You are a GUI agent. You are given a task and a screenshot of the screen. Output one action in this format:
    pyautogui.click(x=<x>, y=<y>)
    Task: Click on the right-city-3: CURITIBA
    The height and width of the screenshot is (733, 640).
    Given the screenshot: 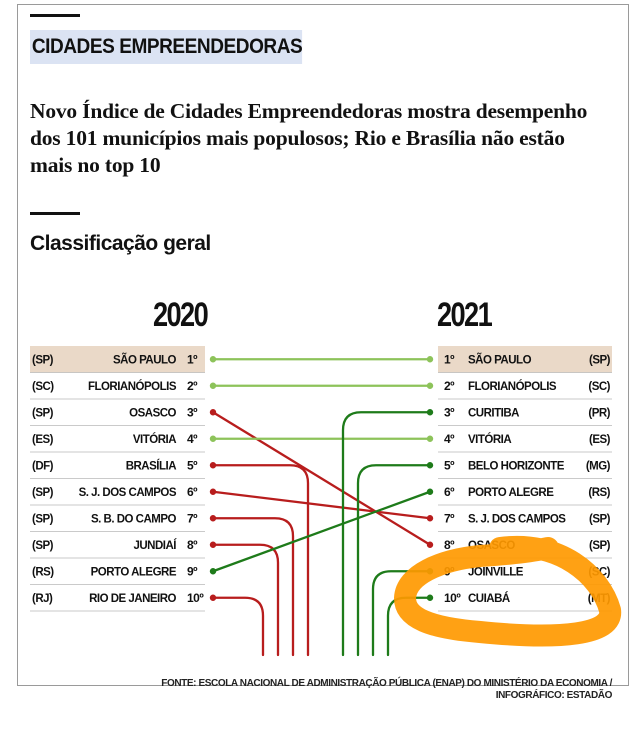 What is the action you would take?
    pyautogui.click(x=493, y=413)
    